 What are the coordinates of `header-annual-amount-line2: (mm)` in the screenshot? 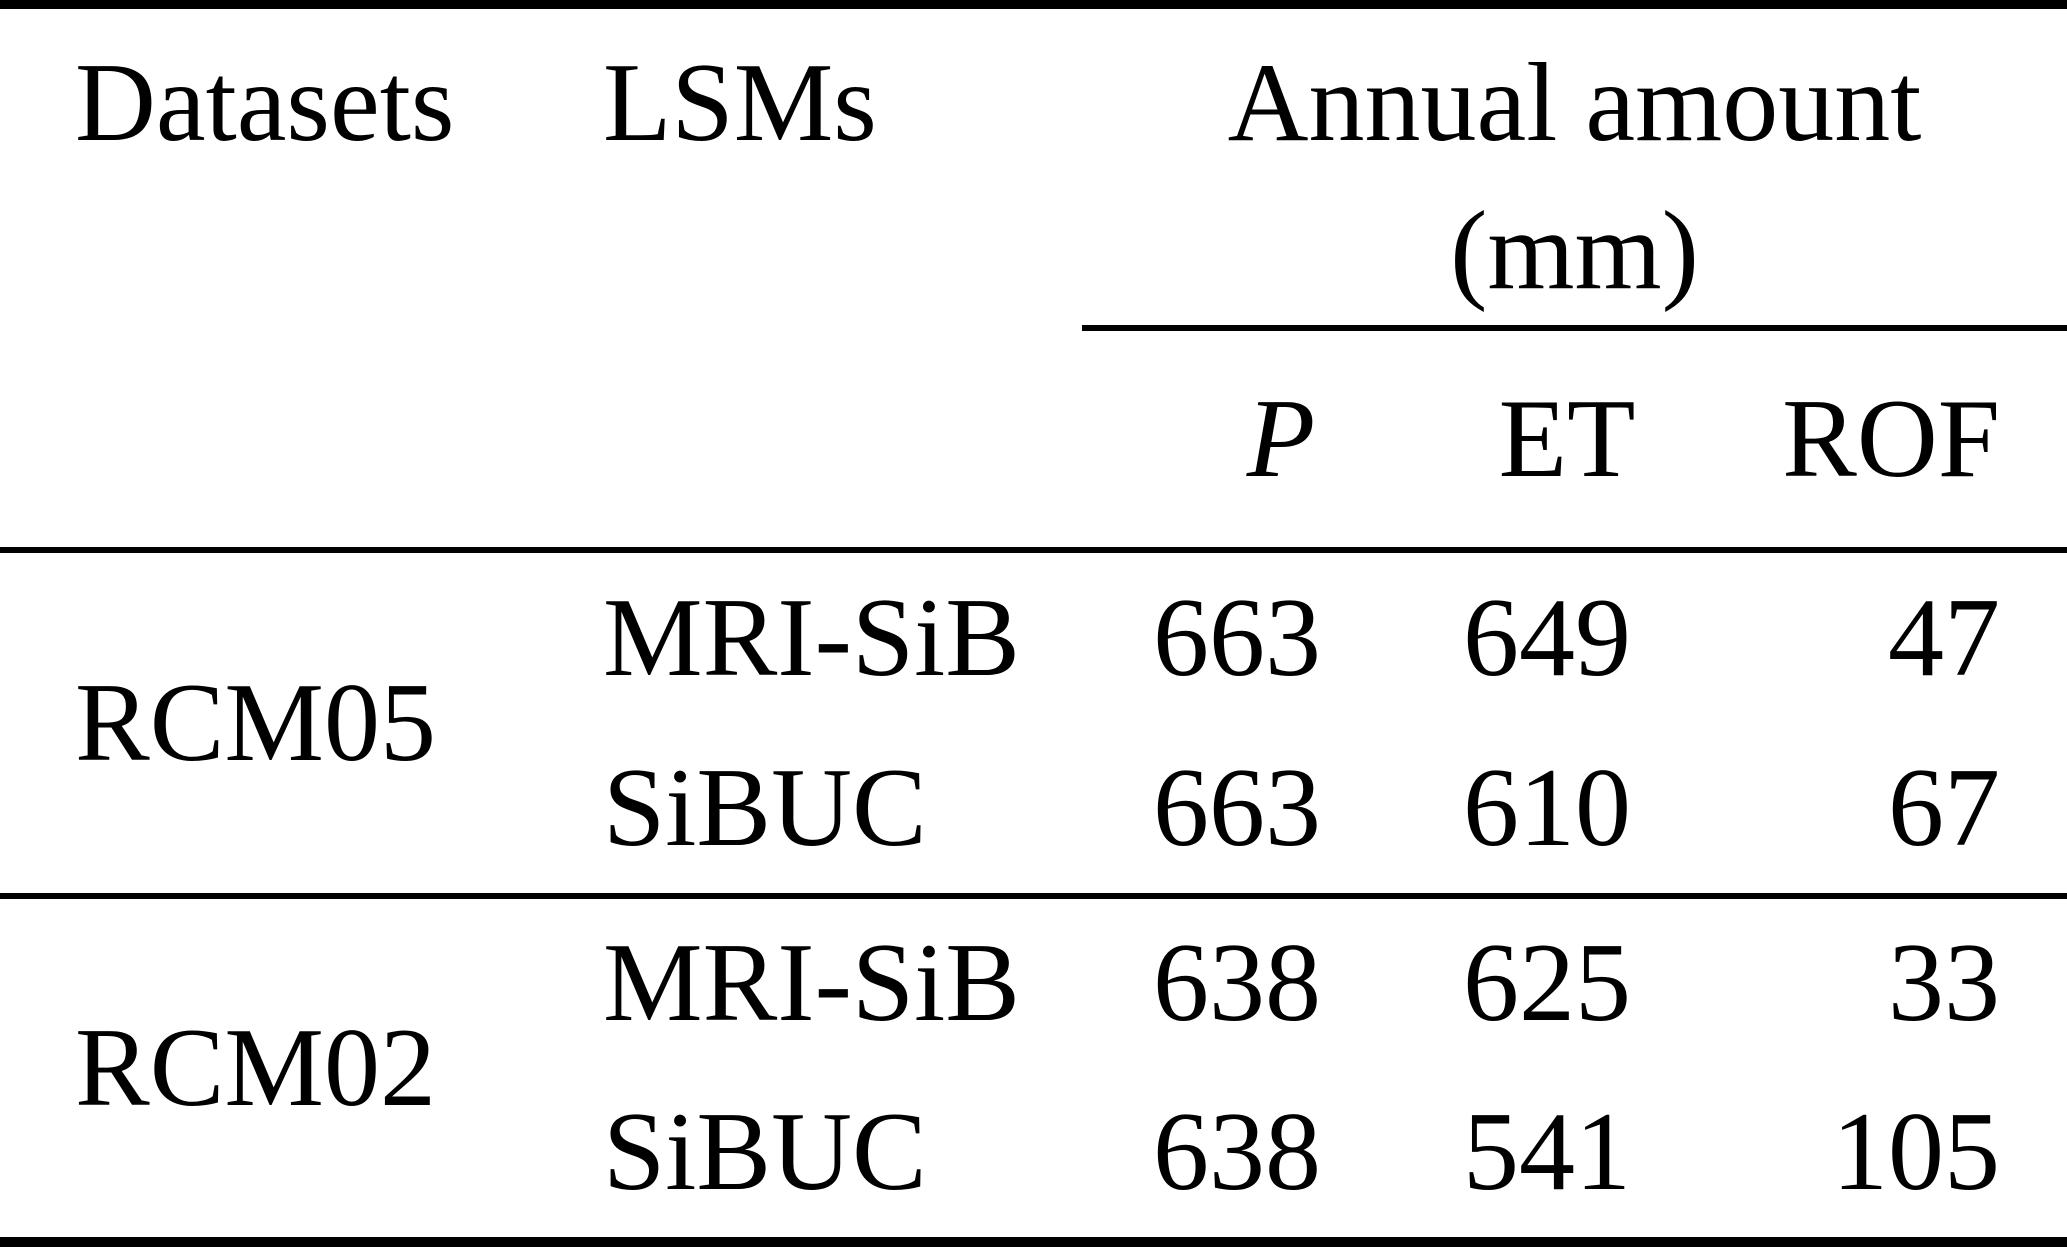 It's located at (1574, 251).